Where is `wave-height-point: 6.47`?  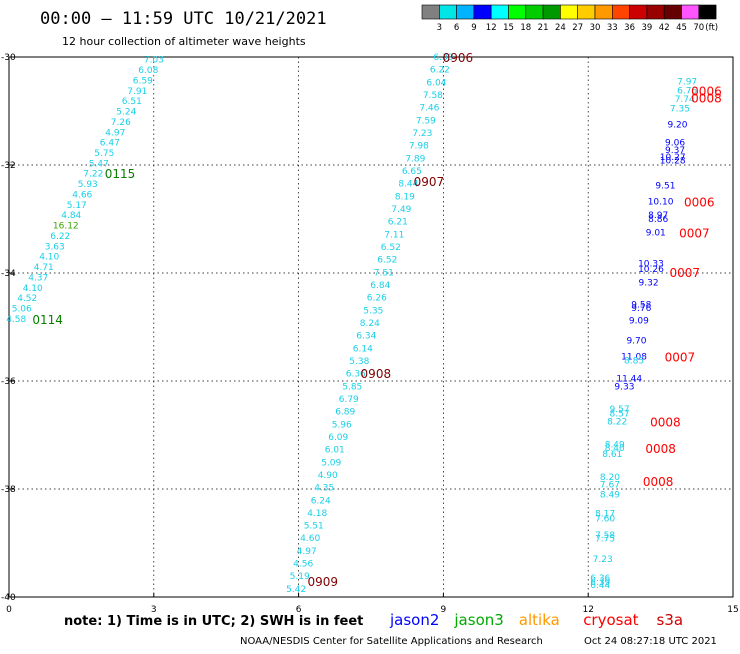 wave-height-point: 6.47 is located at coordinates (110, 144).